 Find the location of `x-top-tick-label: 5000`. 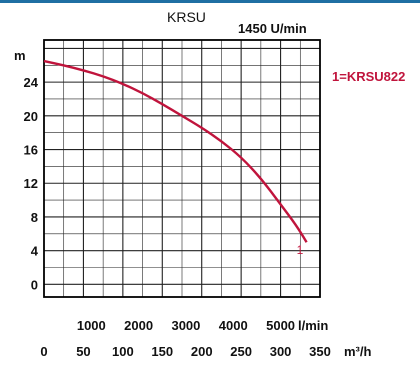

x-top-tick-label: 5000 is located at coordinates (280, 325).